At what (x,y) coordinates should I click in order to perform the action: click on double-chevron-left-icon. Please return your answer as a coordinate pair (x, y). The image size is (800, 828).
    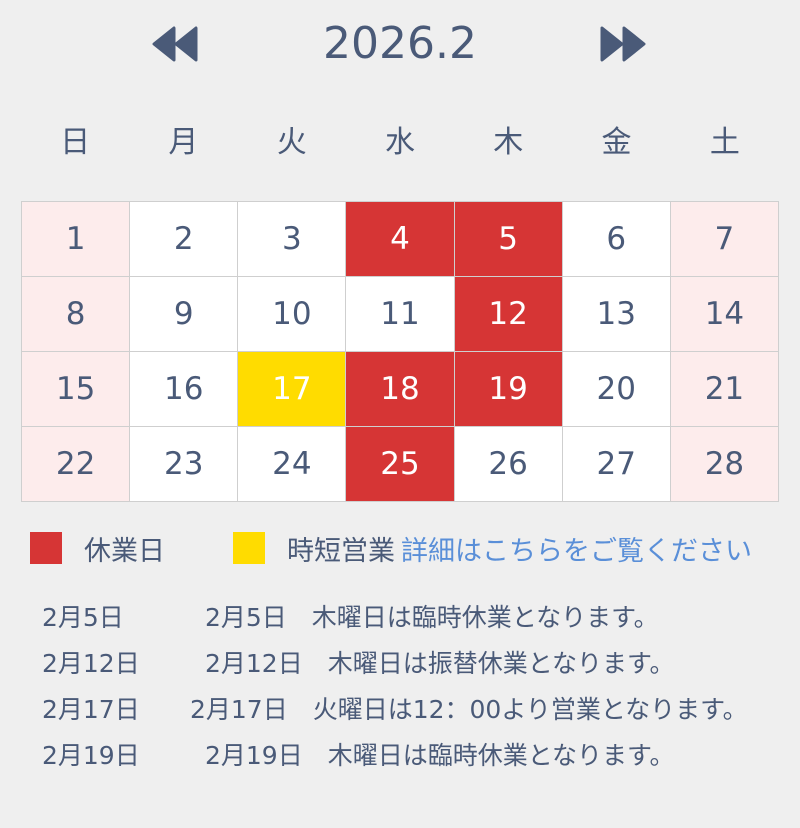
    Looking at the image, I should click on (175, 44).